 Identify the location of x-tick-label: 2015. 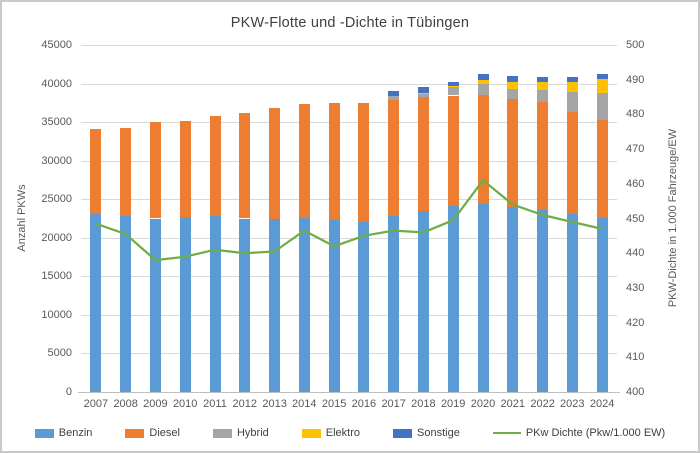
(334, 404).